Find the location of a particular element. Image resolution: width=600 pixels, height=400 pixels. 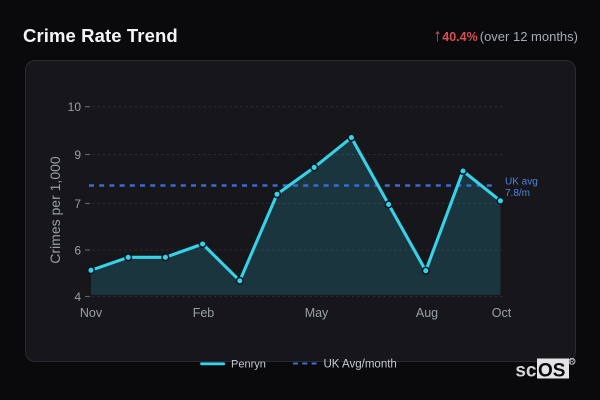

svg-text: Crimes per 1,000 is located at coordinates (55, 210).